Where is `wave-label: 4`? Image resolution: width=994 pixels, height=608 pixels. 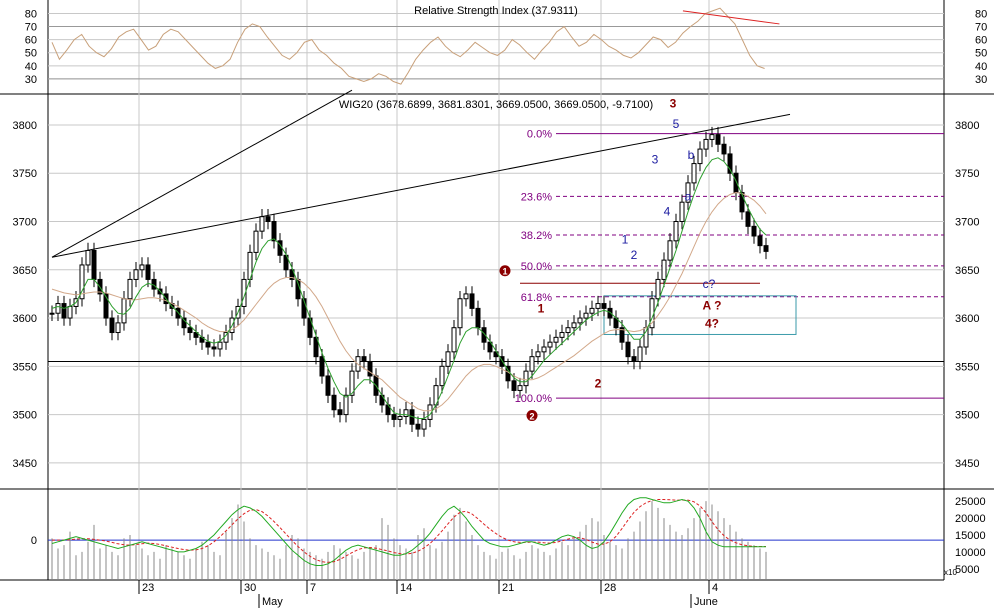 wave-label: 4 is located at coordinates (667, 212).